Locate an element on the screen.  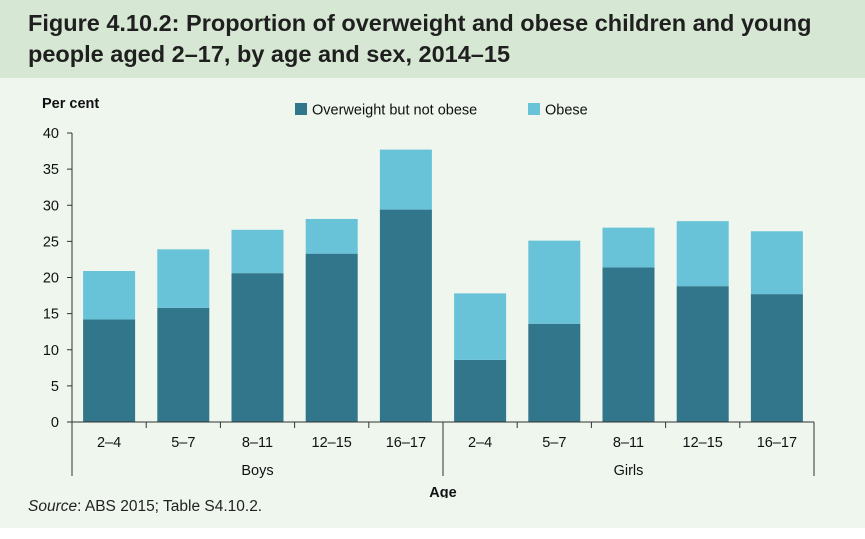
title-band is located at coordinates (432, 39).